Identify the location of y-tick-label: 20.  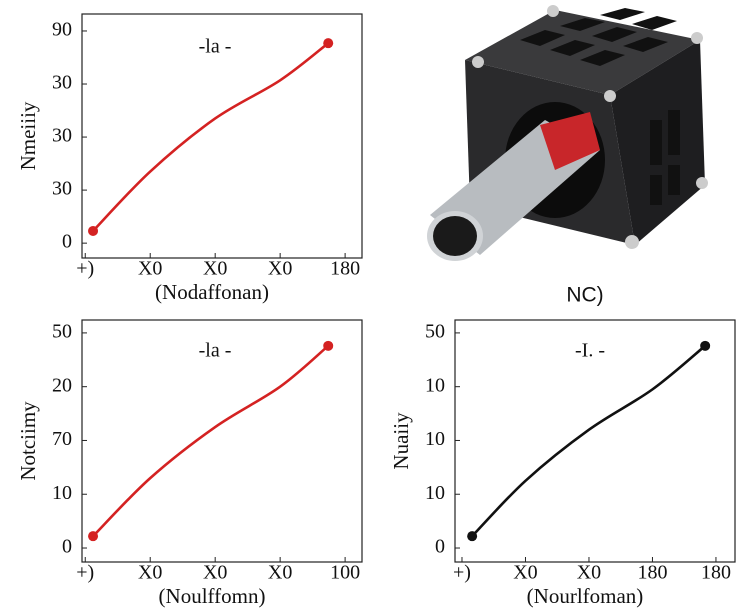
(62, 385).